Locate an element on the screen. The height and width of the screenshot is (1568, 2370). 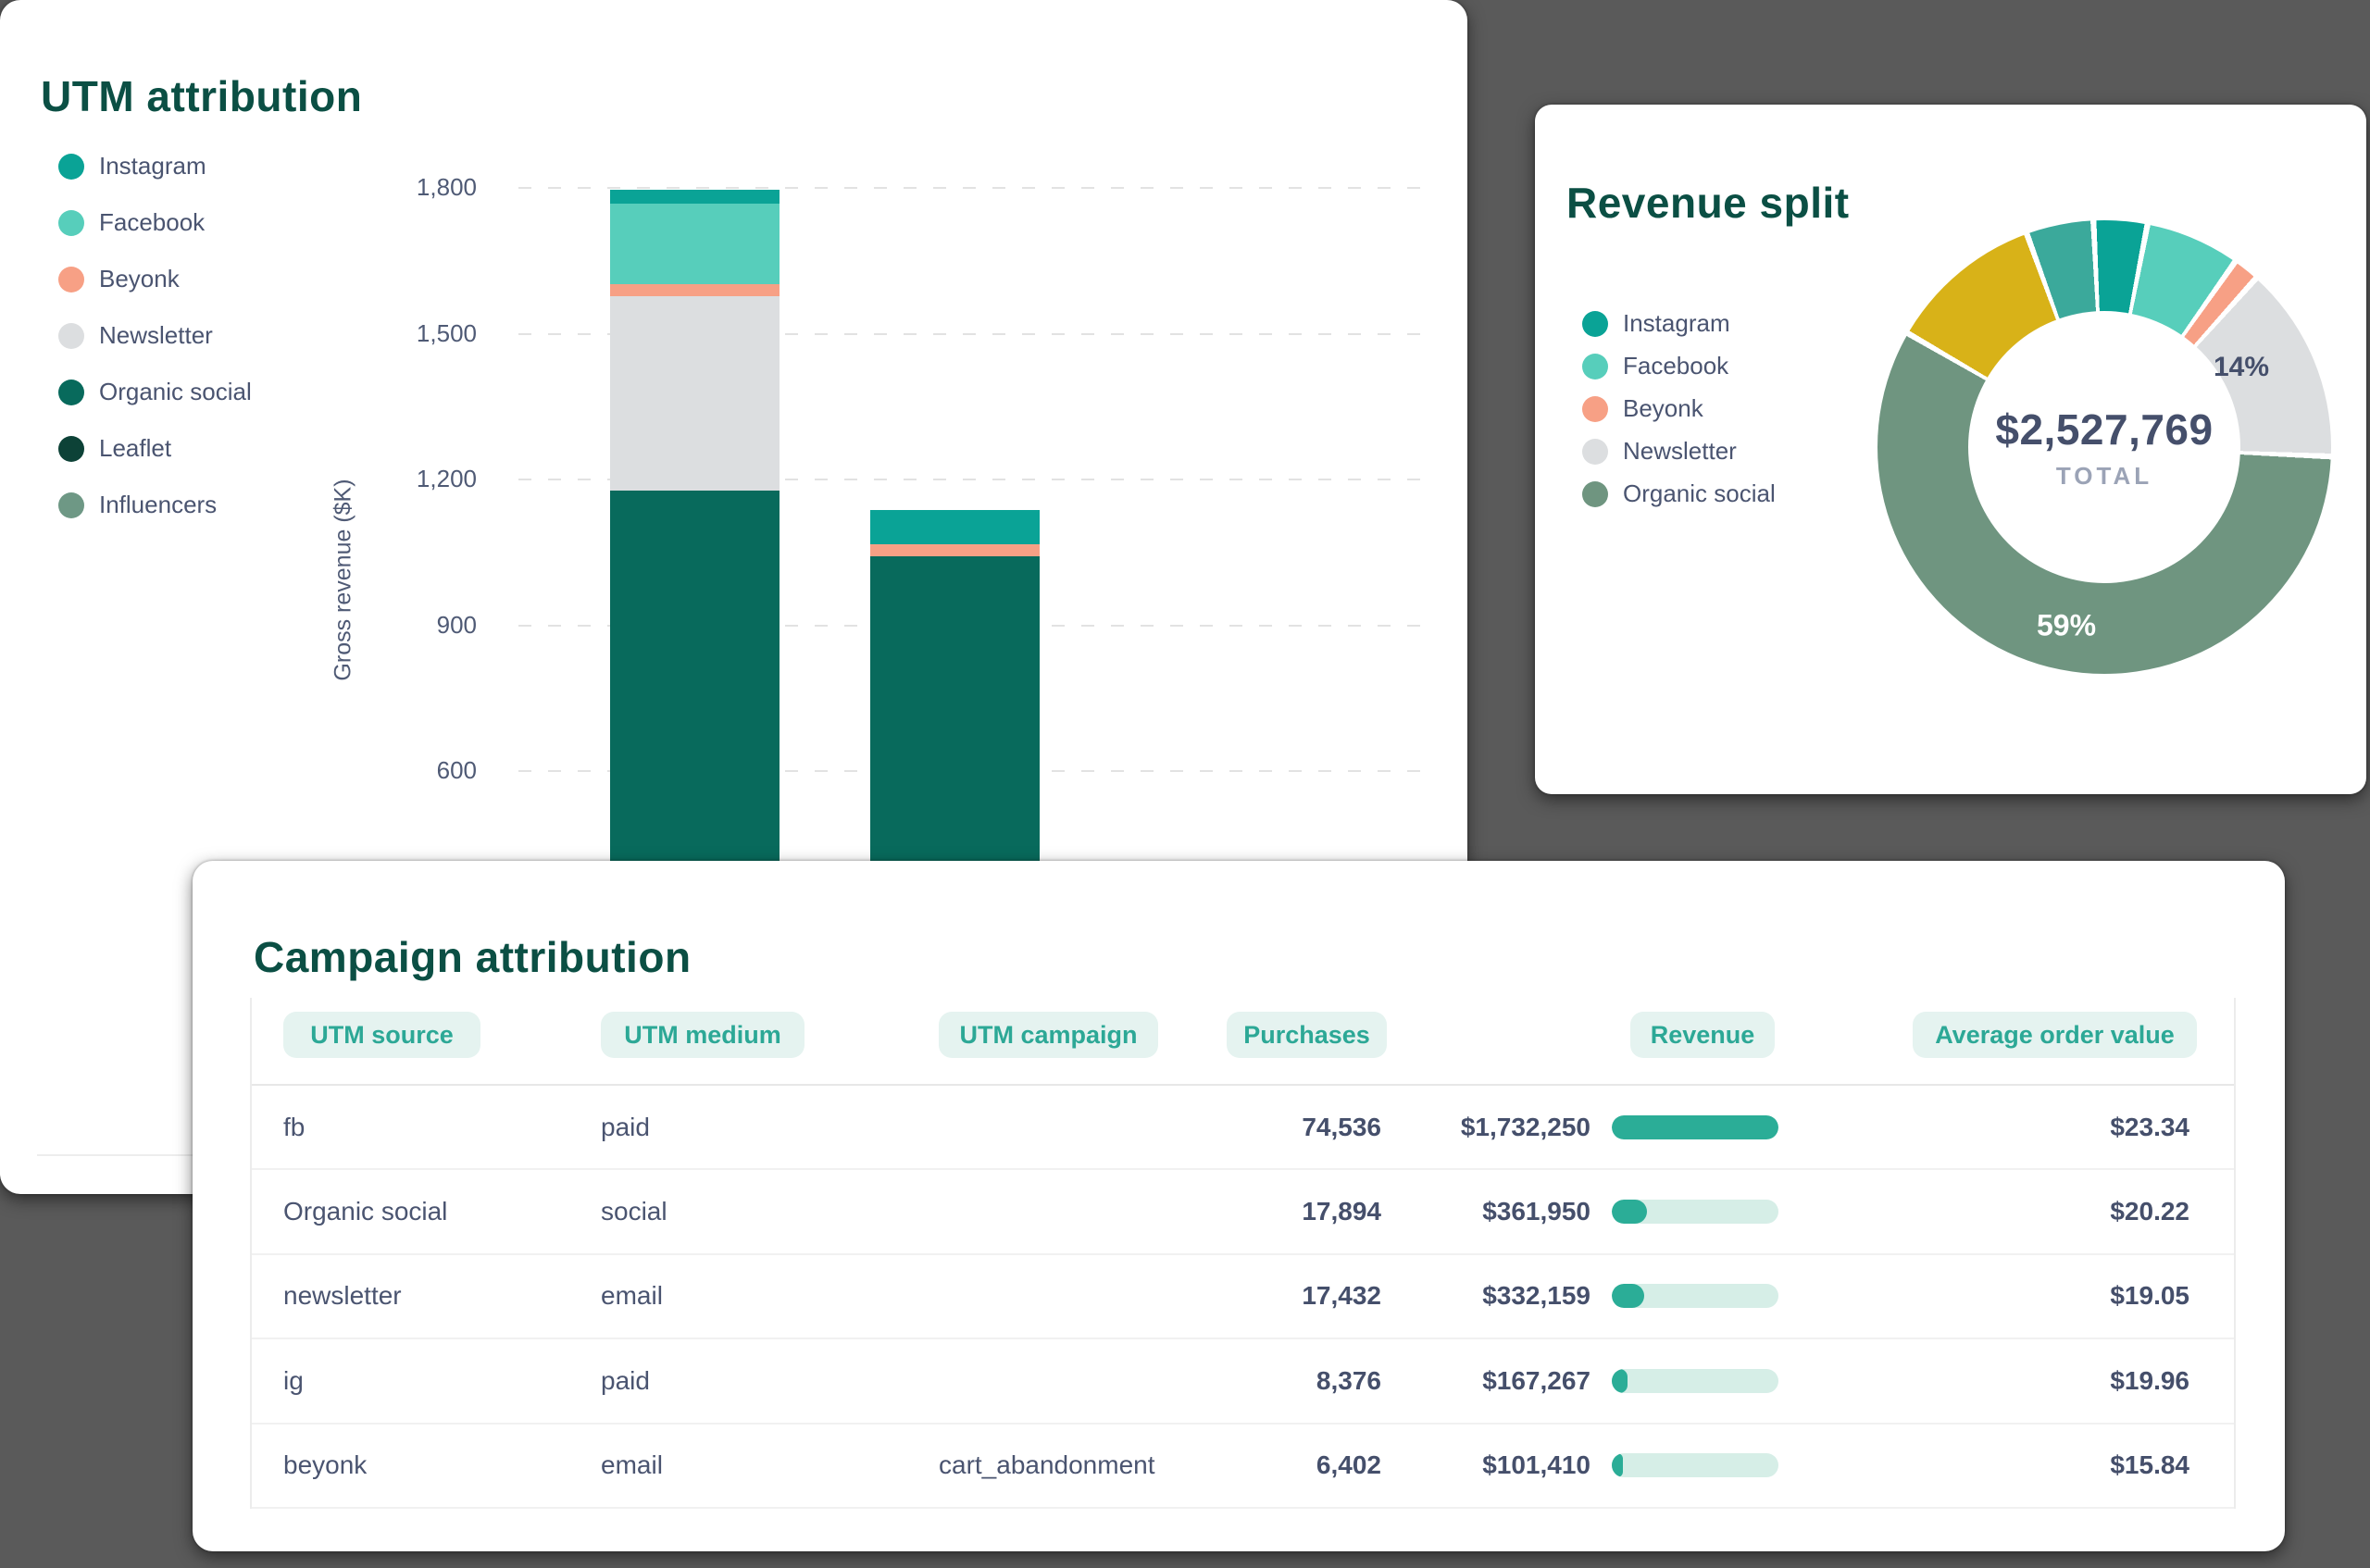
column-header-utm-medium: UTM medium is located at coordinates (703, 1035).